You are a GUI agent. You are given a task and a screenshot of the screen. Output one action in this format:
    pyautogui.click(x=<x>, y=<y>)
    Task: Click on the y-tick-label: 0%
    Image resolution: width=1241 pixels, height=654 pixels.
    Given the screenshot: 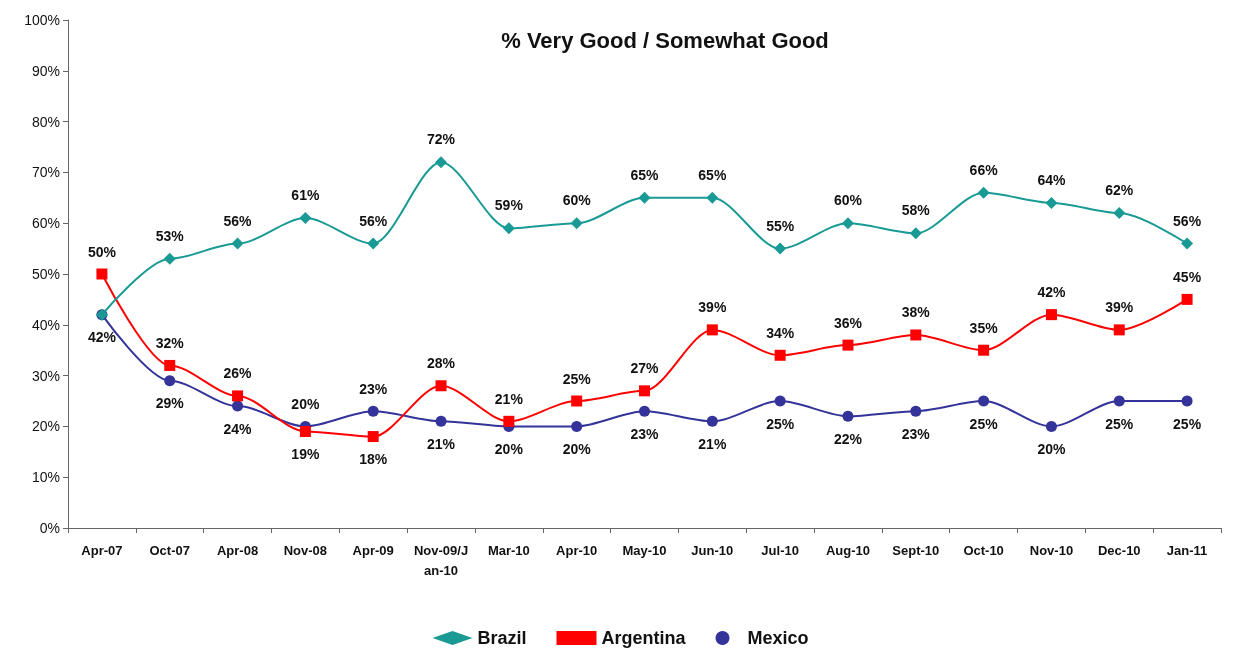 What is the action you would take?
    pyautogui.click(x=49, y=528)
    